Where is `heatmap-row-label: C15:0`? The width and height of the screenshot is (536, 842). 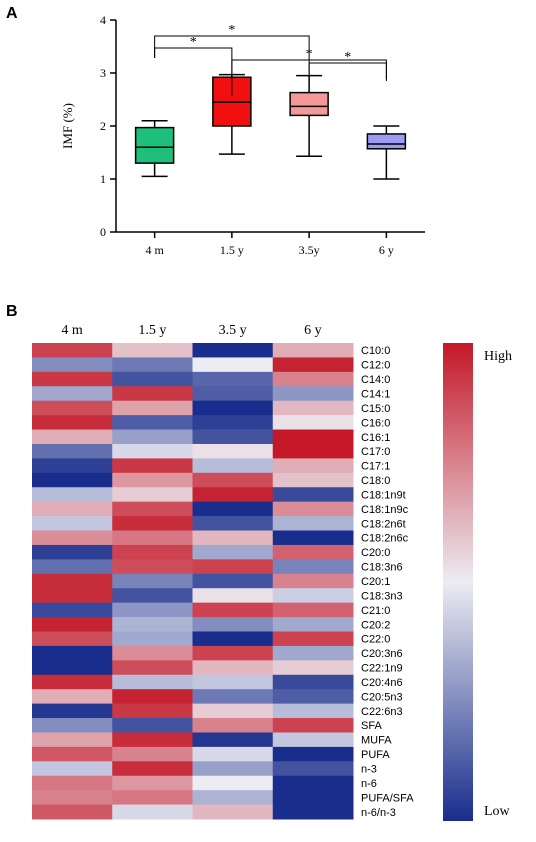 heatmap-row-label: C15:0 is located at coordinates (375, 409).